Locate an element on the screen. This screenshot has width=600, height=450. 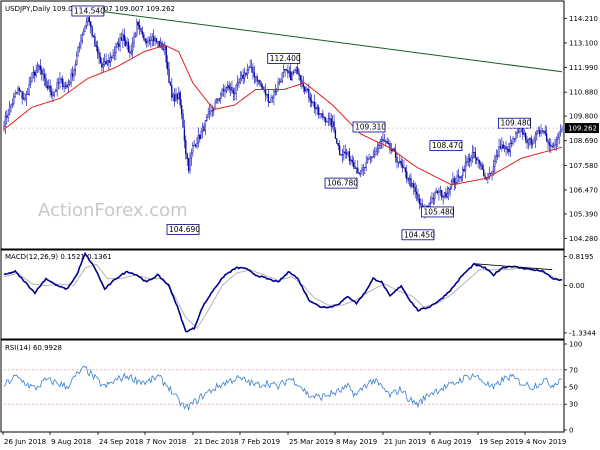
rsi-line is located at coordinates (283, 388).